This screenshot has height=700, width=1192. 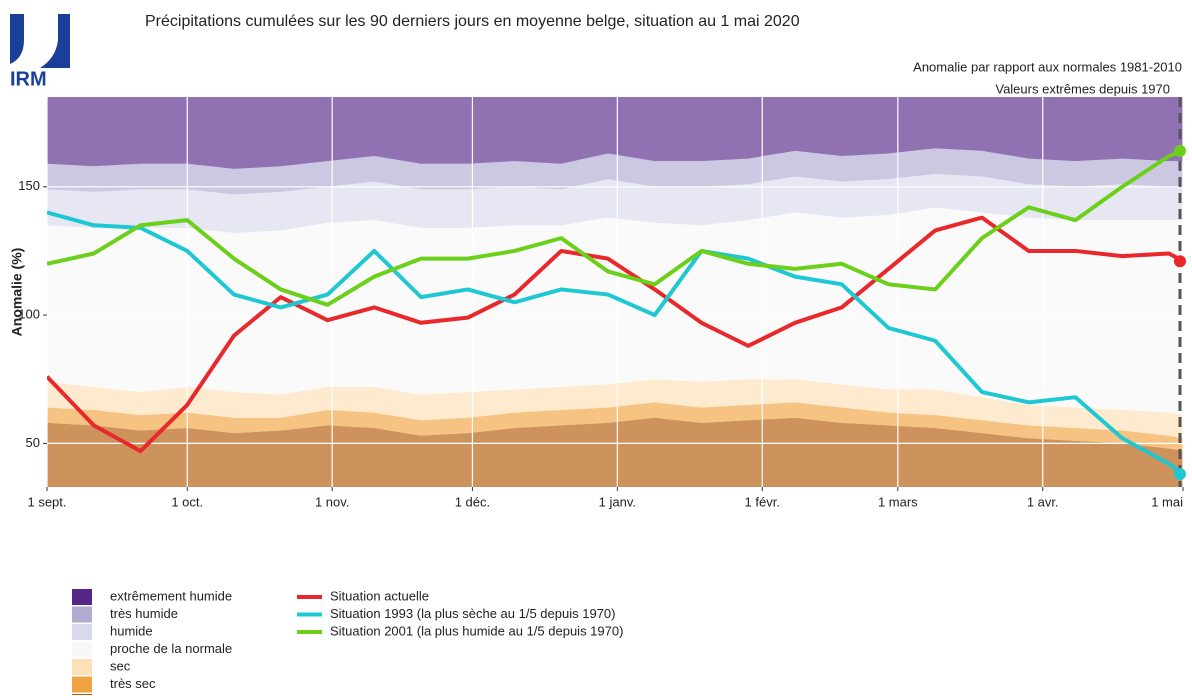 What do you see at coordinates (898, 501) in the screenshot?
I see `x-tick-label: 1 mars` at bounding box center [898, 501].